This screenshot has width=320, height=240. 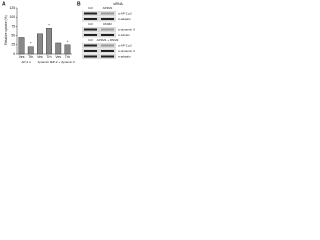 I want to click on lane-label: AP2M1, so click(x=108, y=8).